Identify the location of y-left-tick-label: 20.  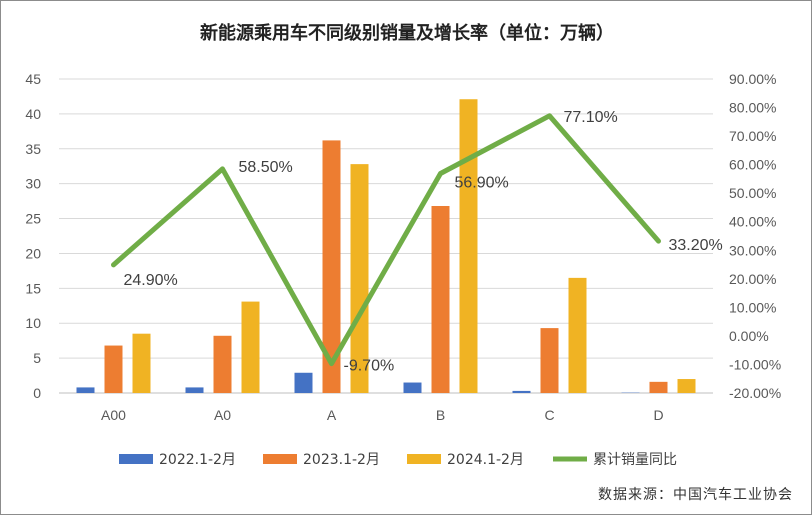
(33, 253).